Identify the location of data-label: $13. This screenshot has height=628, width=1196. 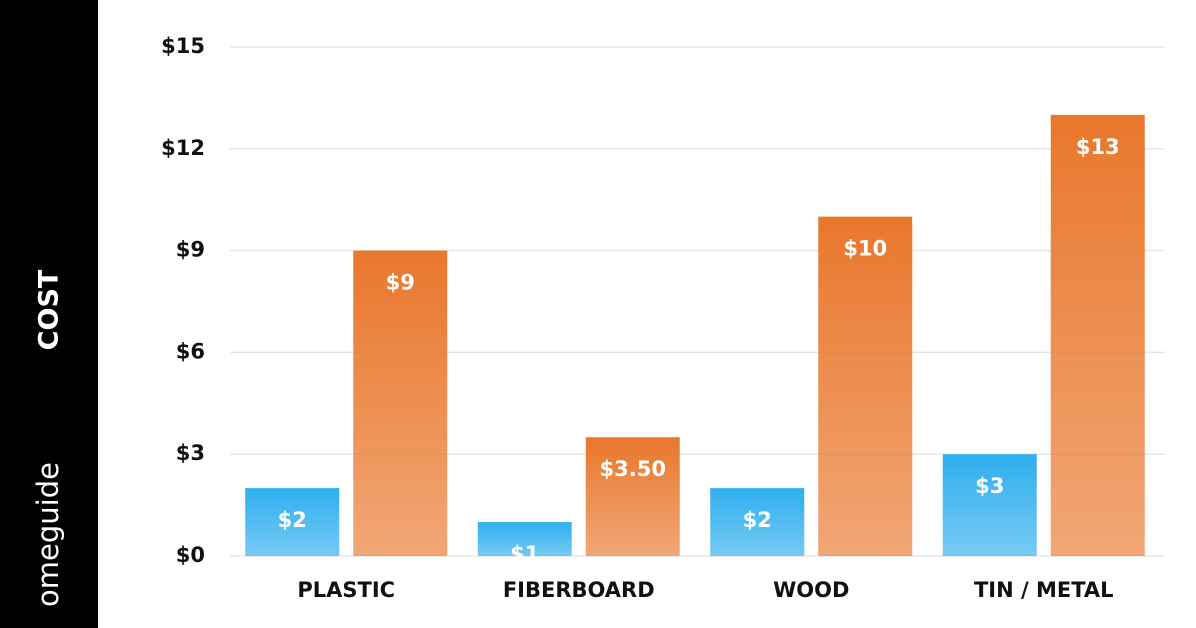
(1098, 147).